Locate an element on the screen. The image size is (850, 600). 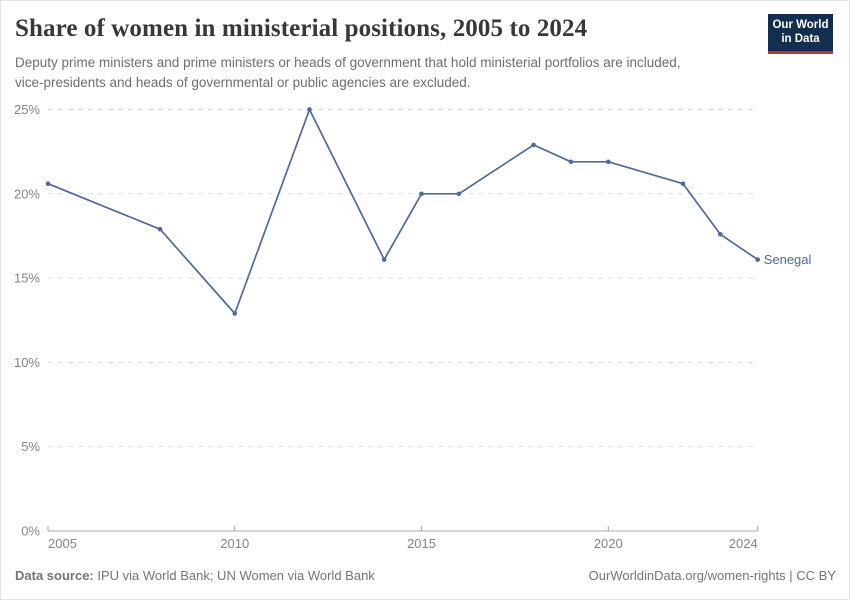
y-tick-label: 20% is located at coordinates (27, 193).